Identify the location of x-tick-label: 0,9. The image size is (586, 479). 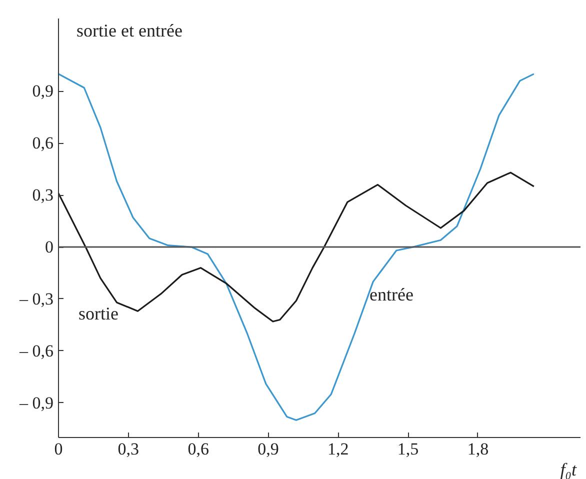
(268, 449).